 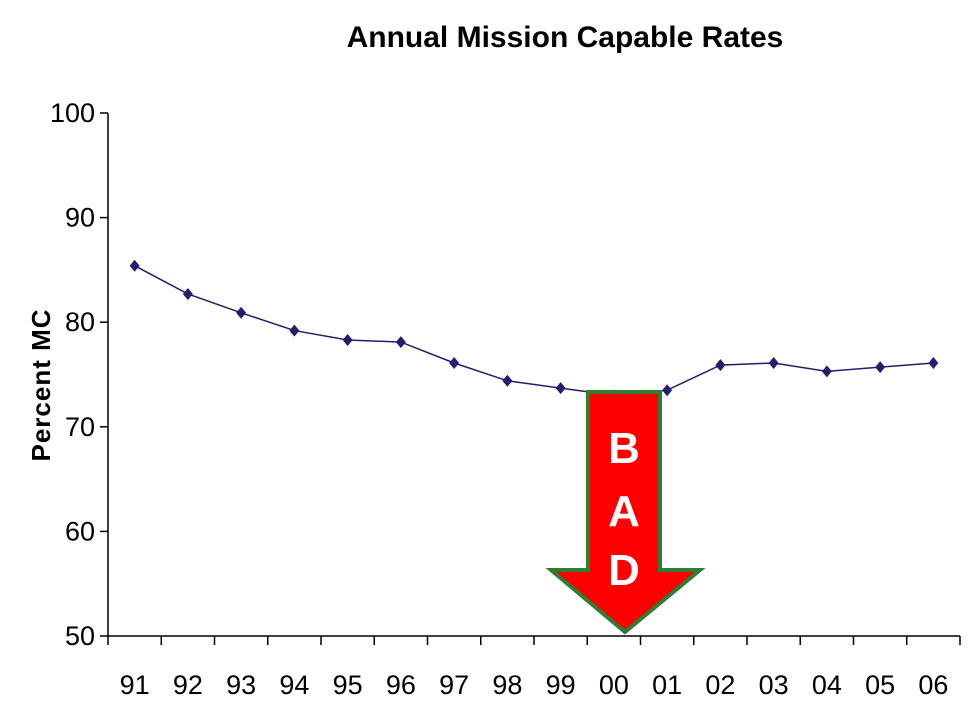 I want to click on y-tick-label: 100, so click(x=72, y=113).